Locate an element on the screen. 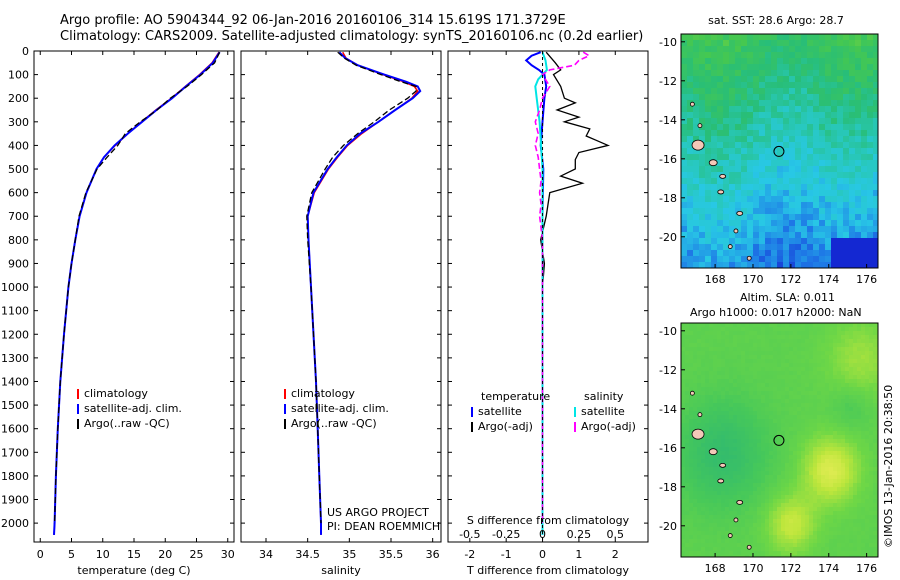  y-tick-label: 1900 is located at coordinates (15, 500).